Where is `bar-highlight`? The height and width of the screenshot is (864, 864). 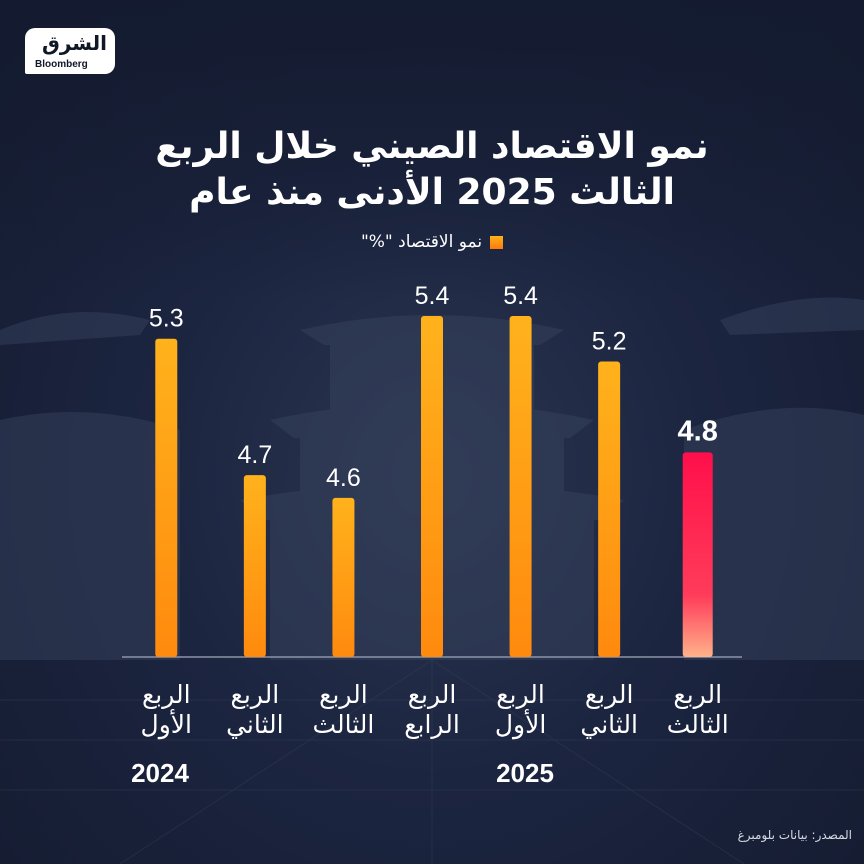
bar-highlight is located at coordinates (697, 554).